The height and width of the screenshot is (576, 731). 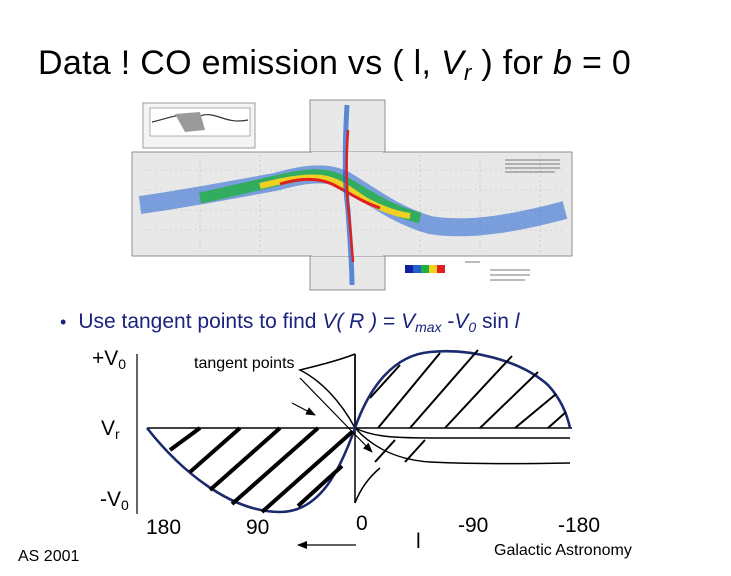 What do you see at coordinates (563, 550) in the screenshot?
I see `footer-right: Galactic Astronomy` at bounding box center [563, 550].